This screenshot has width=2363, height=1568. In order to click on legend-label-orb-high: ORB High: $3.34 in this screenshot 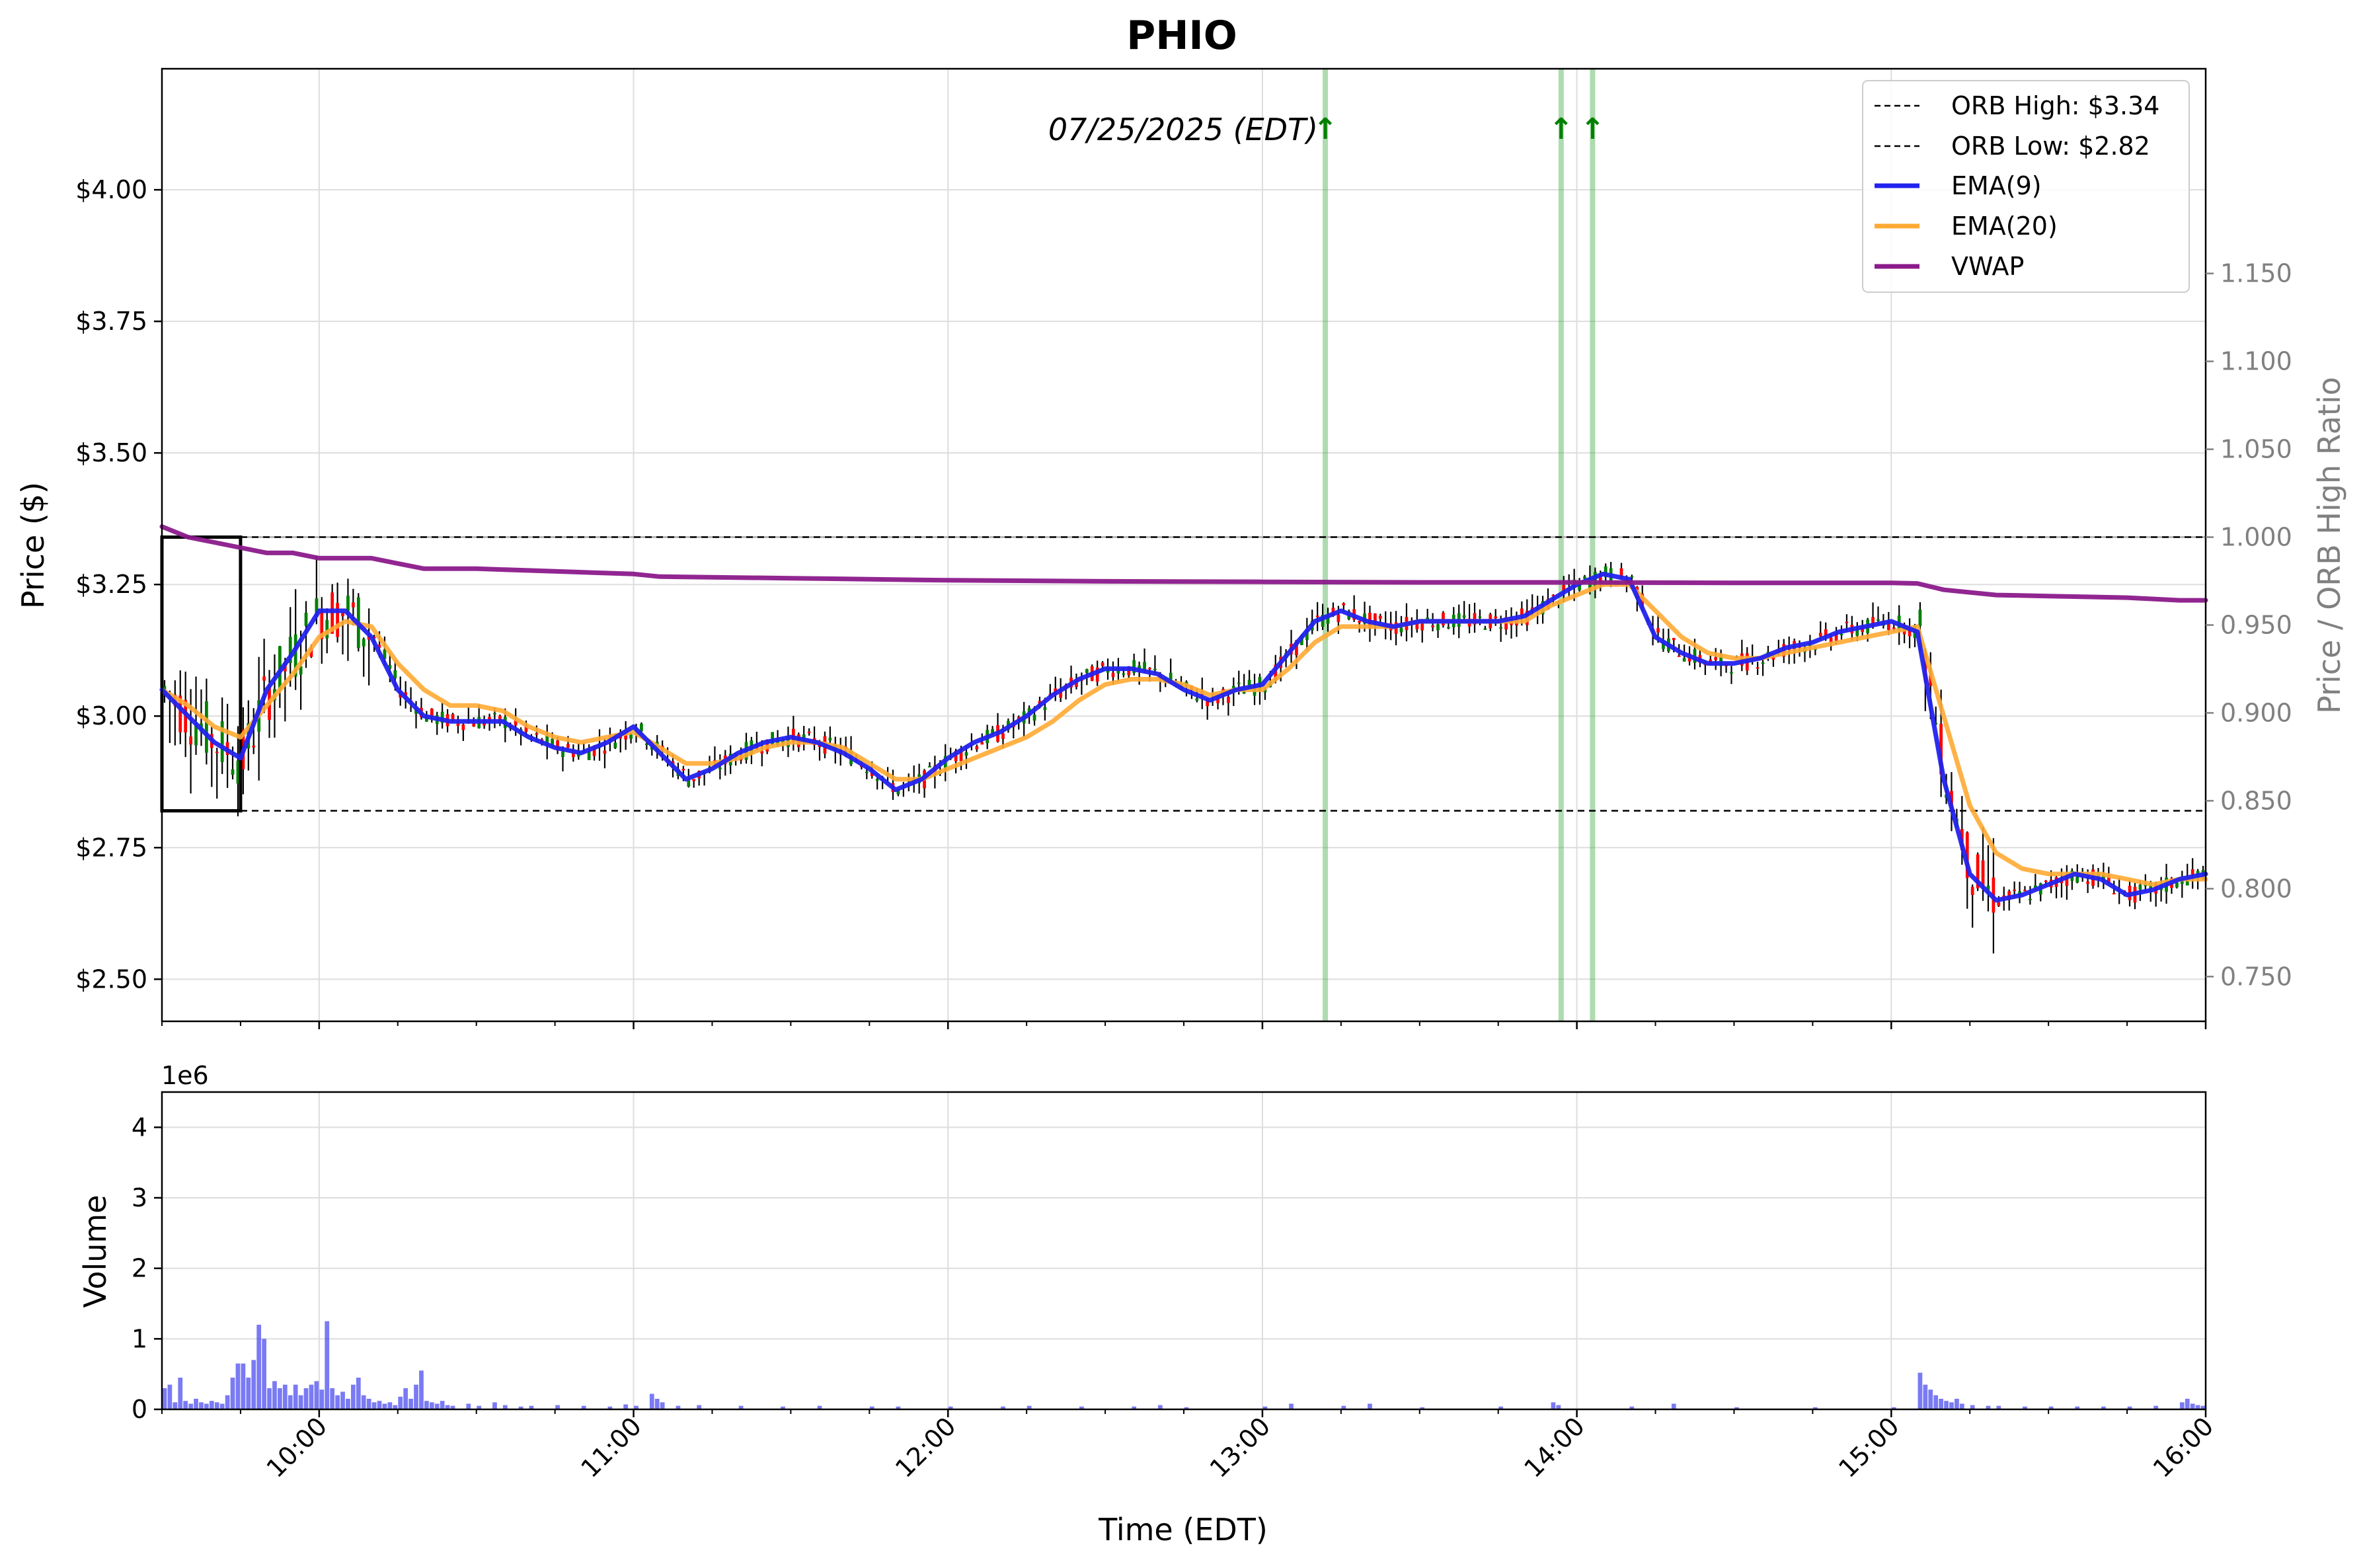, I will do `click(2055, 105)`.